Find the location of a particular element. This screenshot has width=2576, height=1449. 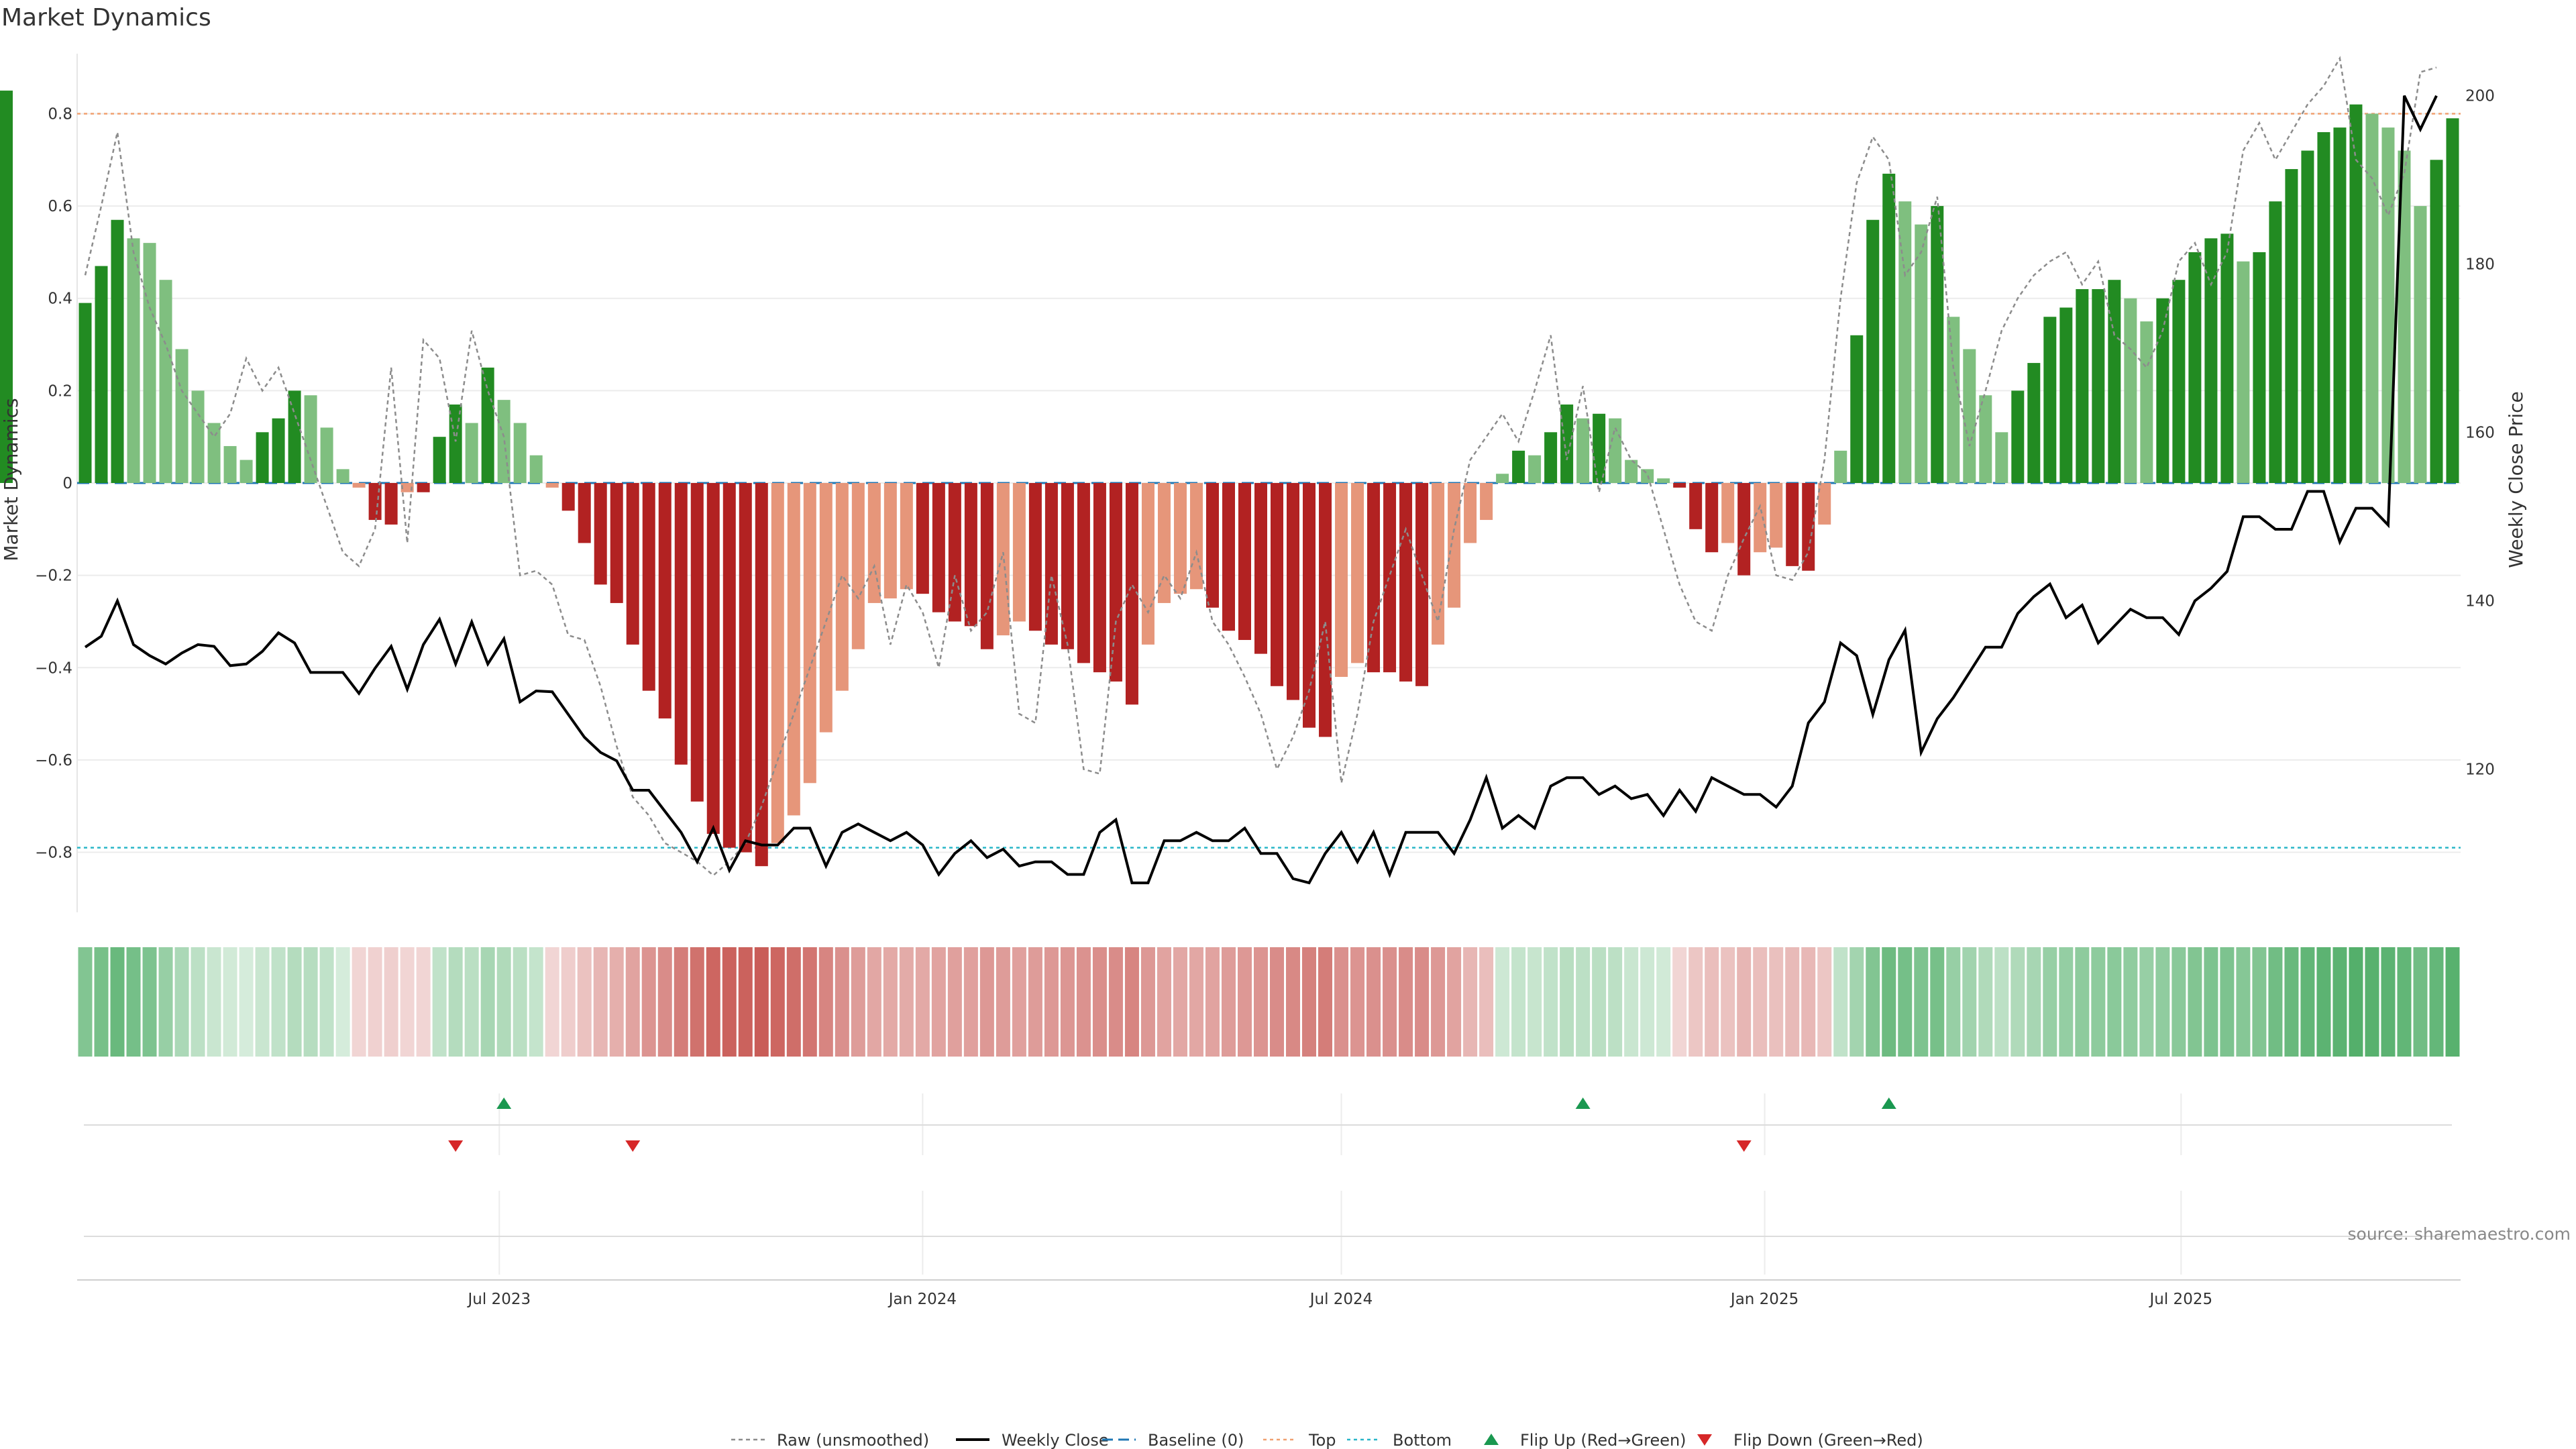

y-tick-label: −0.2 is located at coordinates (53, 576).